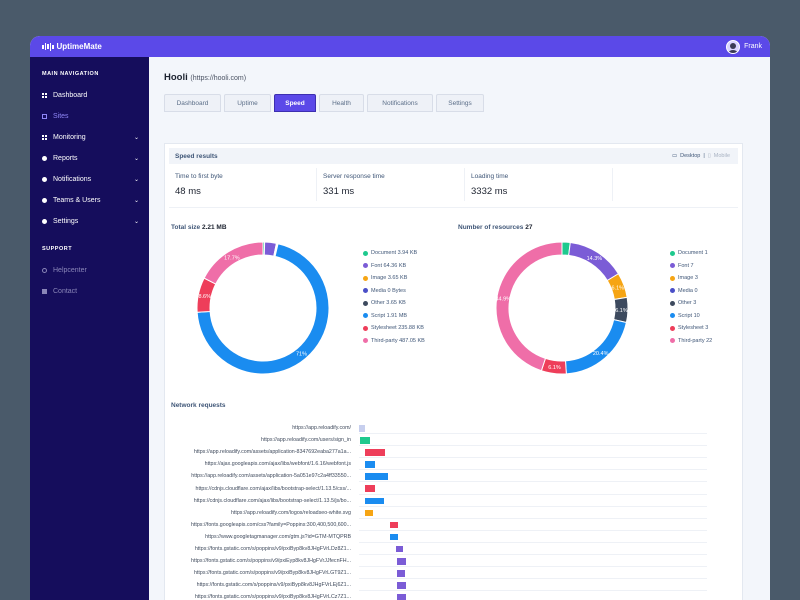 The width and height of the screenshot is (800, 600). What do you see at coordinates (389, 278) in the screenshot?
I see `legend-label: Image 3.65 KB` at bounding box center [389, 278].